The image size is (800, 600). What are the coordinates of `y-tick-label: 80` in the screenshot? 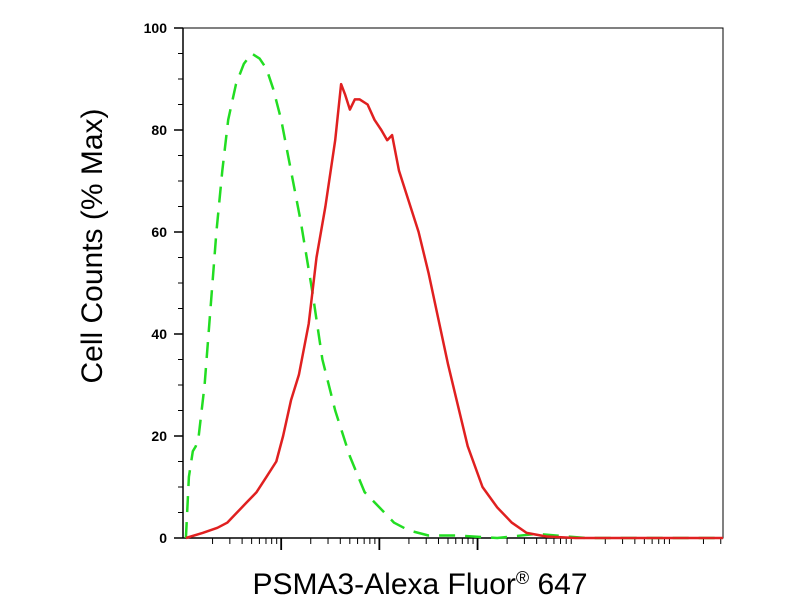 It's located at (159, 130).